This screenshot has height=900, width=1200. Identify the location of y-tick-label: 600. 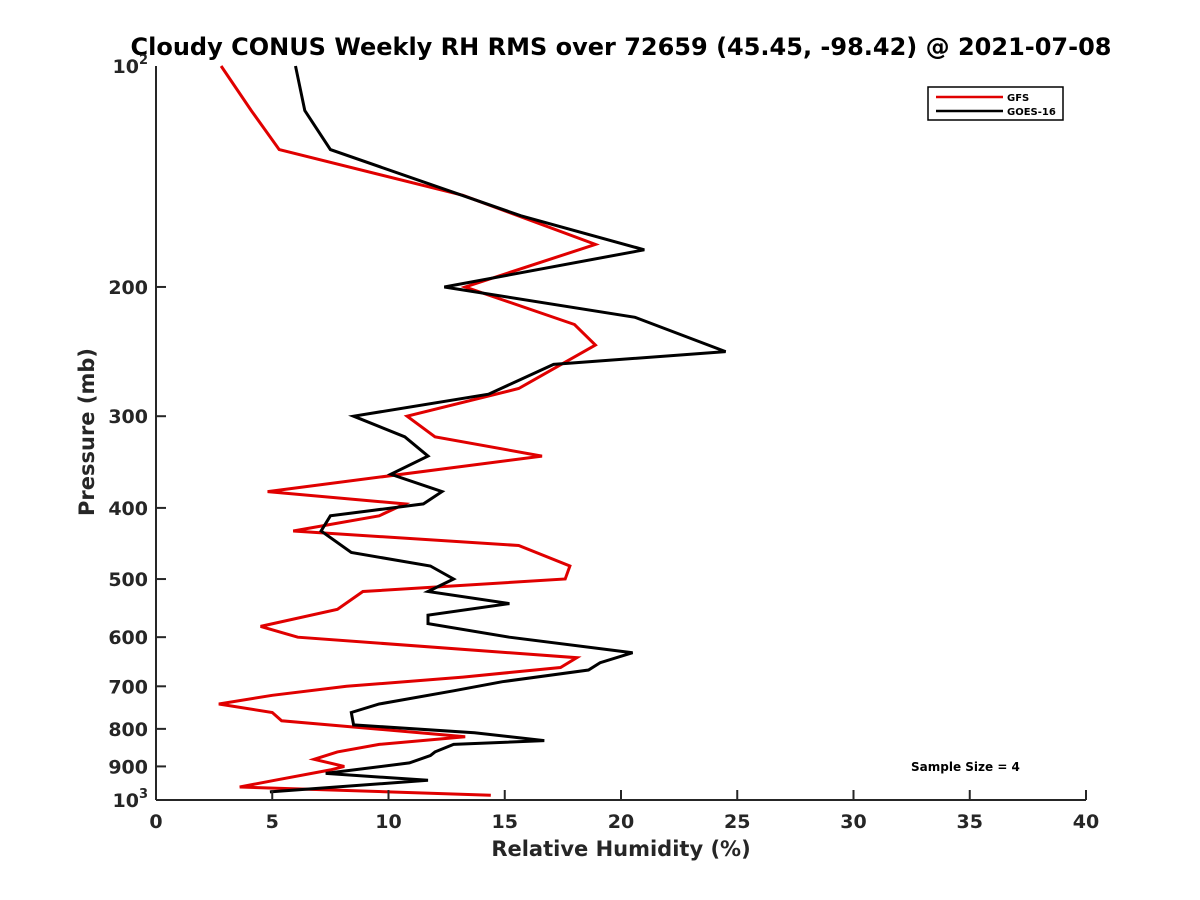
(128, 638).